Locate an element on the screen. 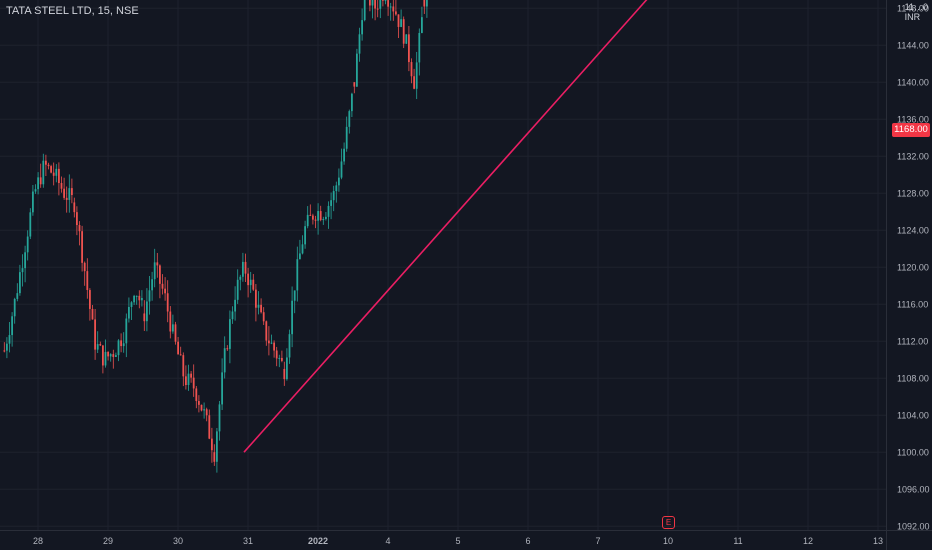 The width and height of the screenshot is (932, 550). y-tick-label: 1148.00 is located at coordinates (913, 9).